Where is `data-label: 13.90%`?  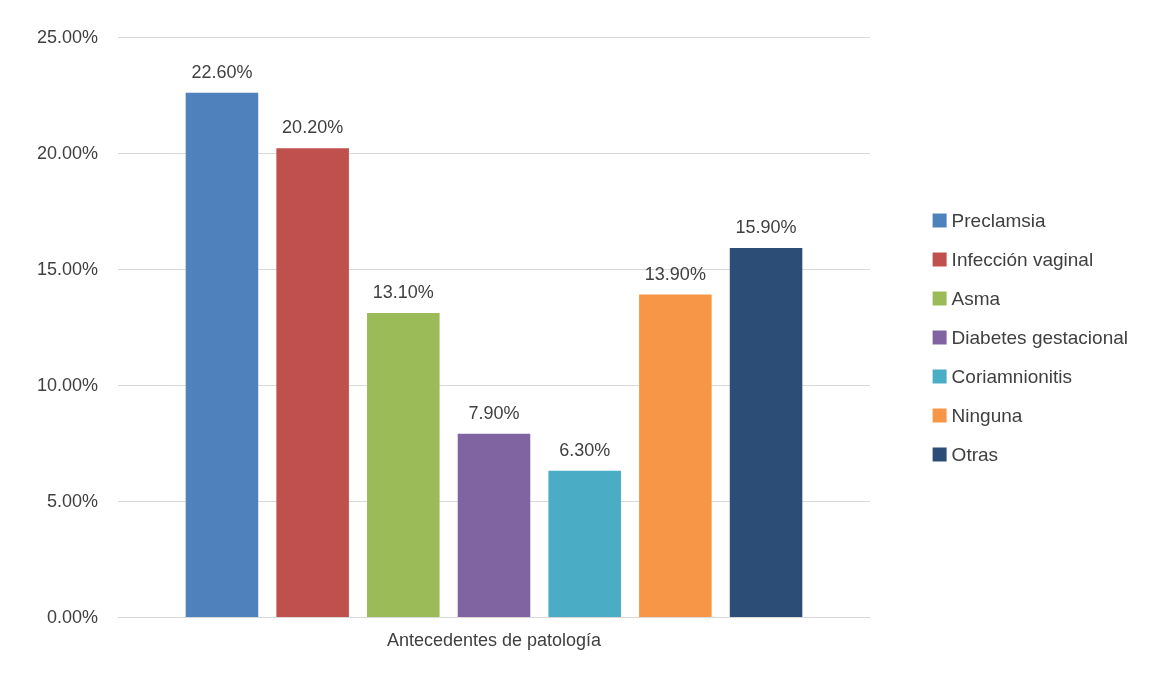 data-label: 13.90% is located at coordinates (675, 273).